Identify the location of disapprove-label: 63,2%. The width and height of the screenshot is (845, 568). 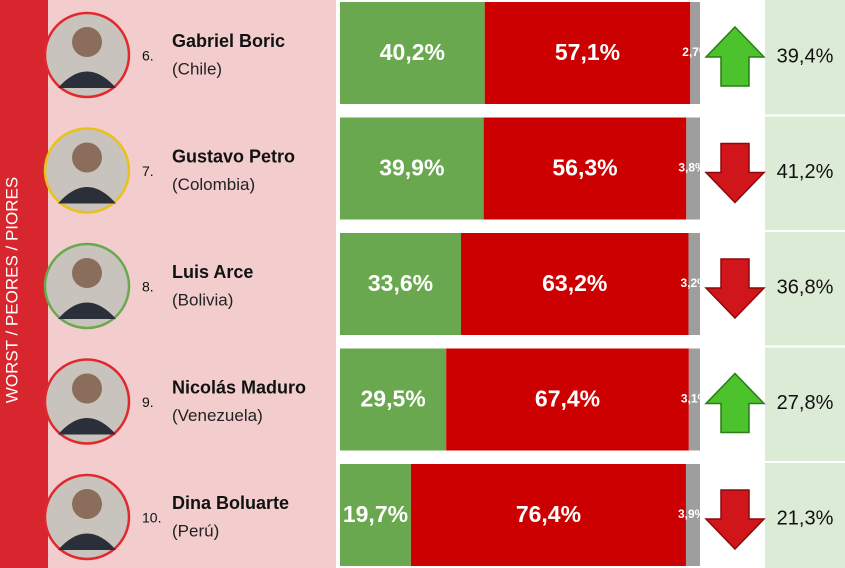
(574, 283).